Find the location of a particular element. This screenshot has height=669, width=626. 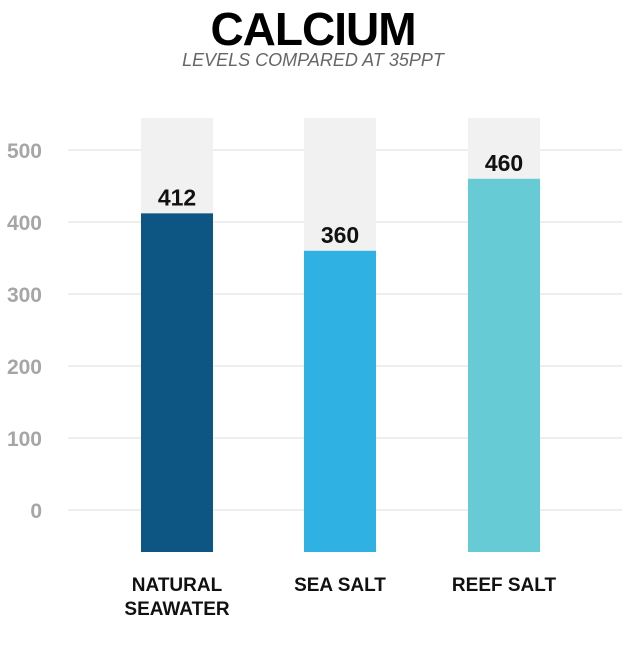

y-axis-ticks: 0 100 200 300 400 500 is located at coordinates (24, 331).